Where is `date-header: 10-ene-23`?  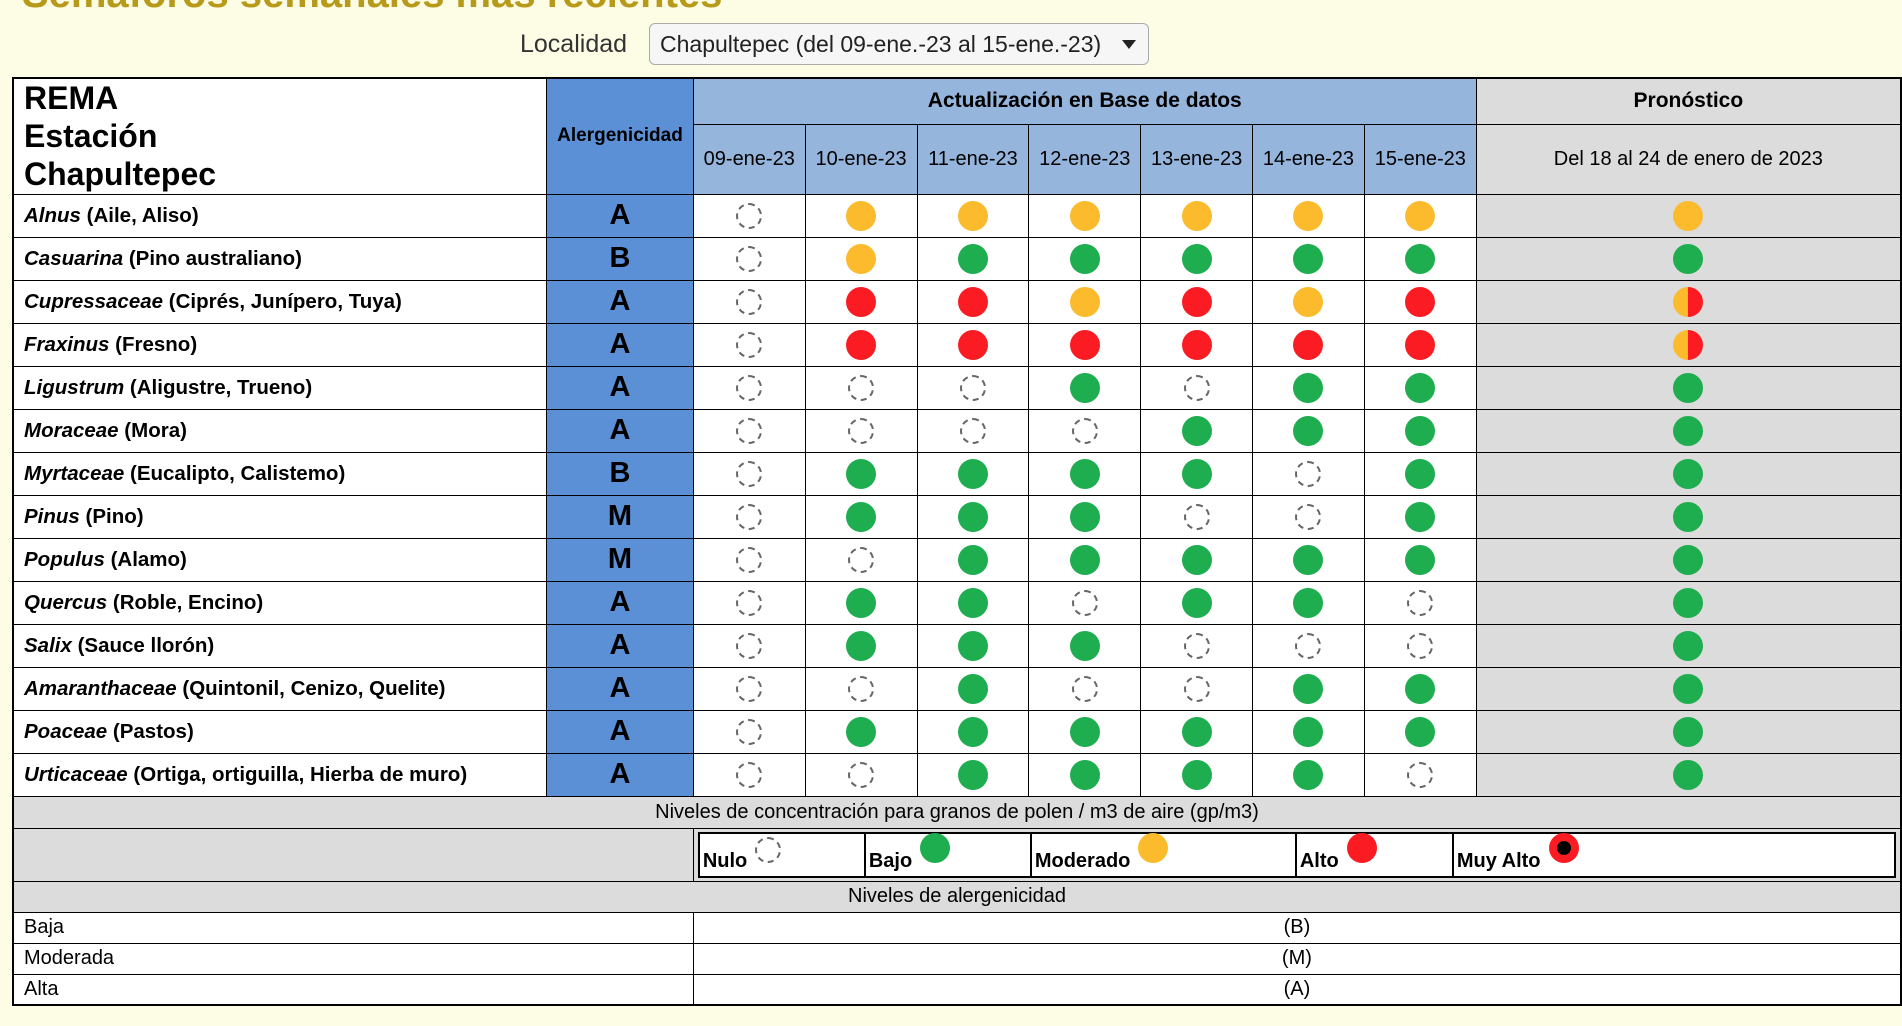 date-header: 10-ene-23 is located at coordinates (861, 159).